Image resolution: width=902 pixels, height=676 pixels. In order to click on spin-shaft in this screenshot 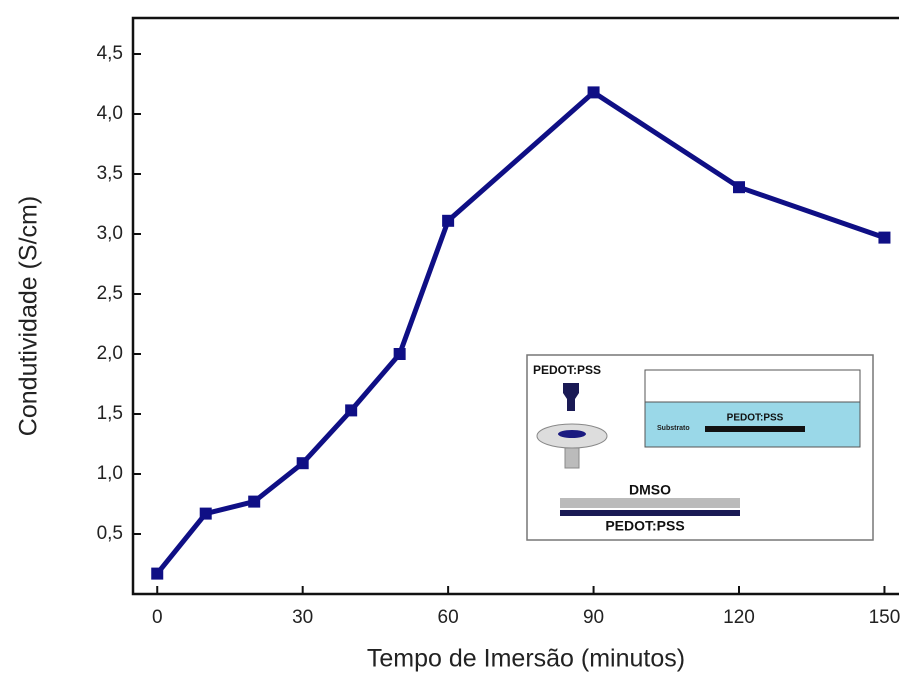, I will do `click(572, 458)`.